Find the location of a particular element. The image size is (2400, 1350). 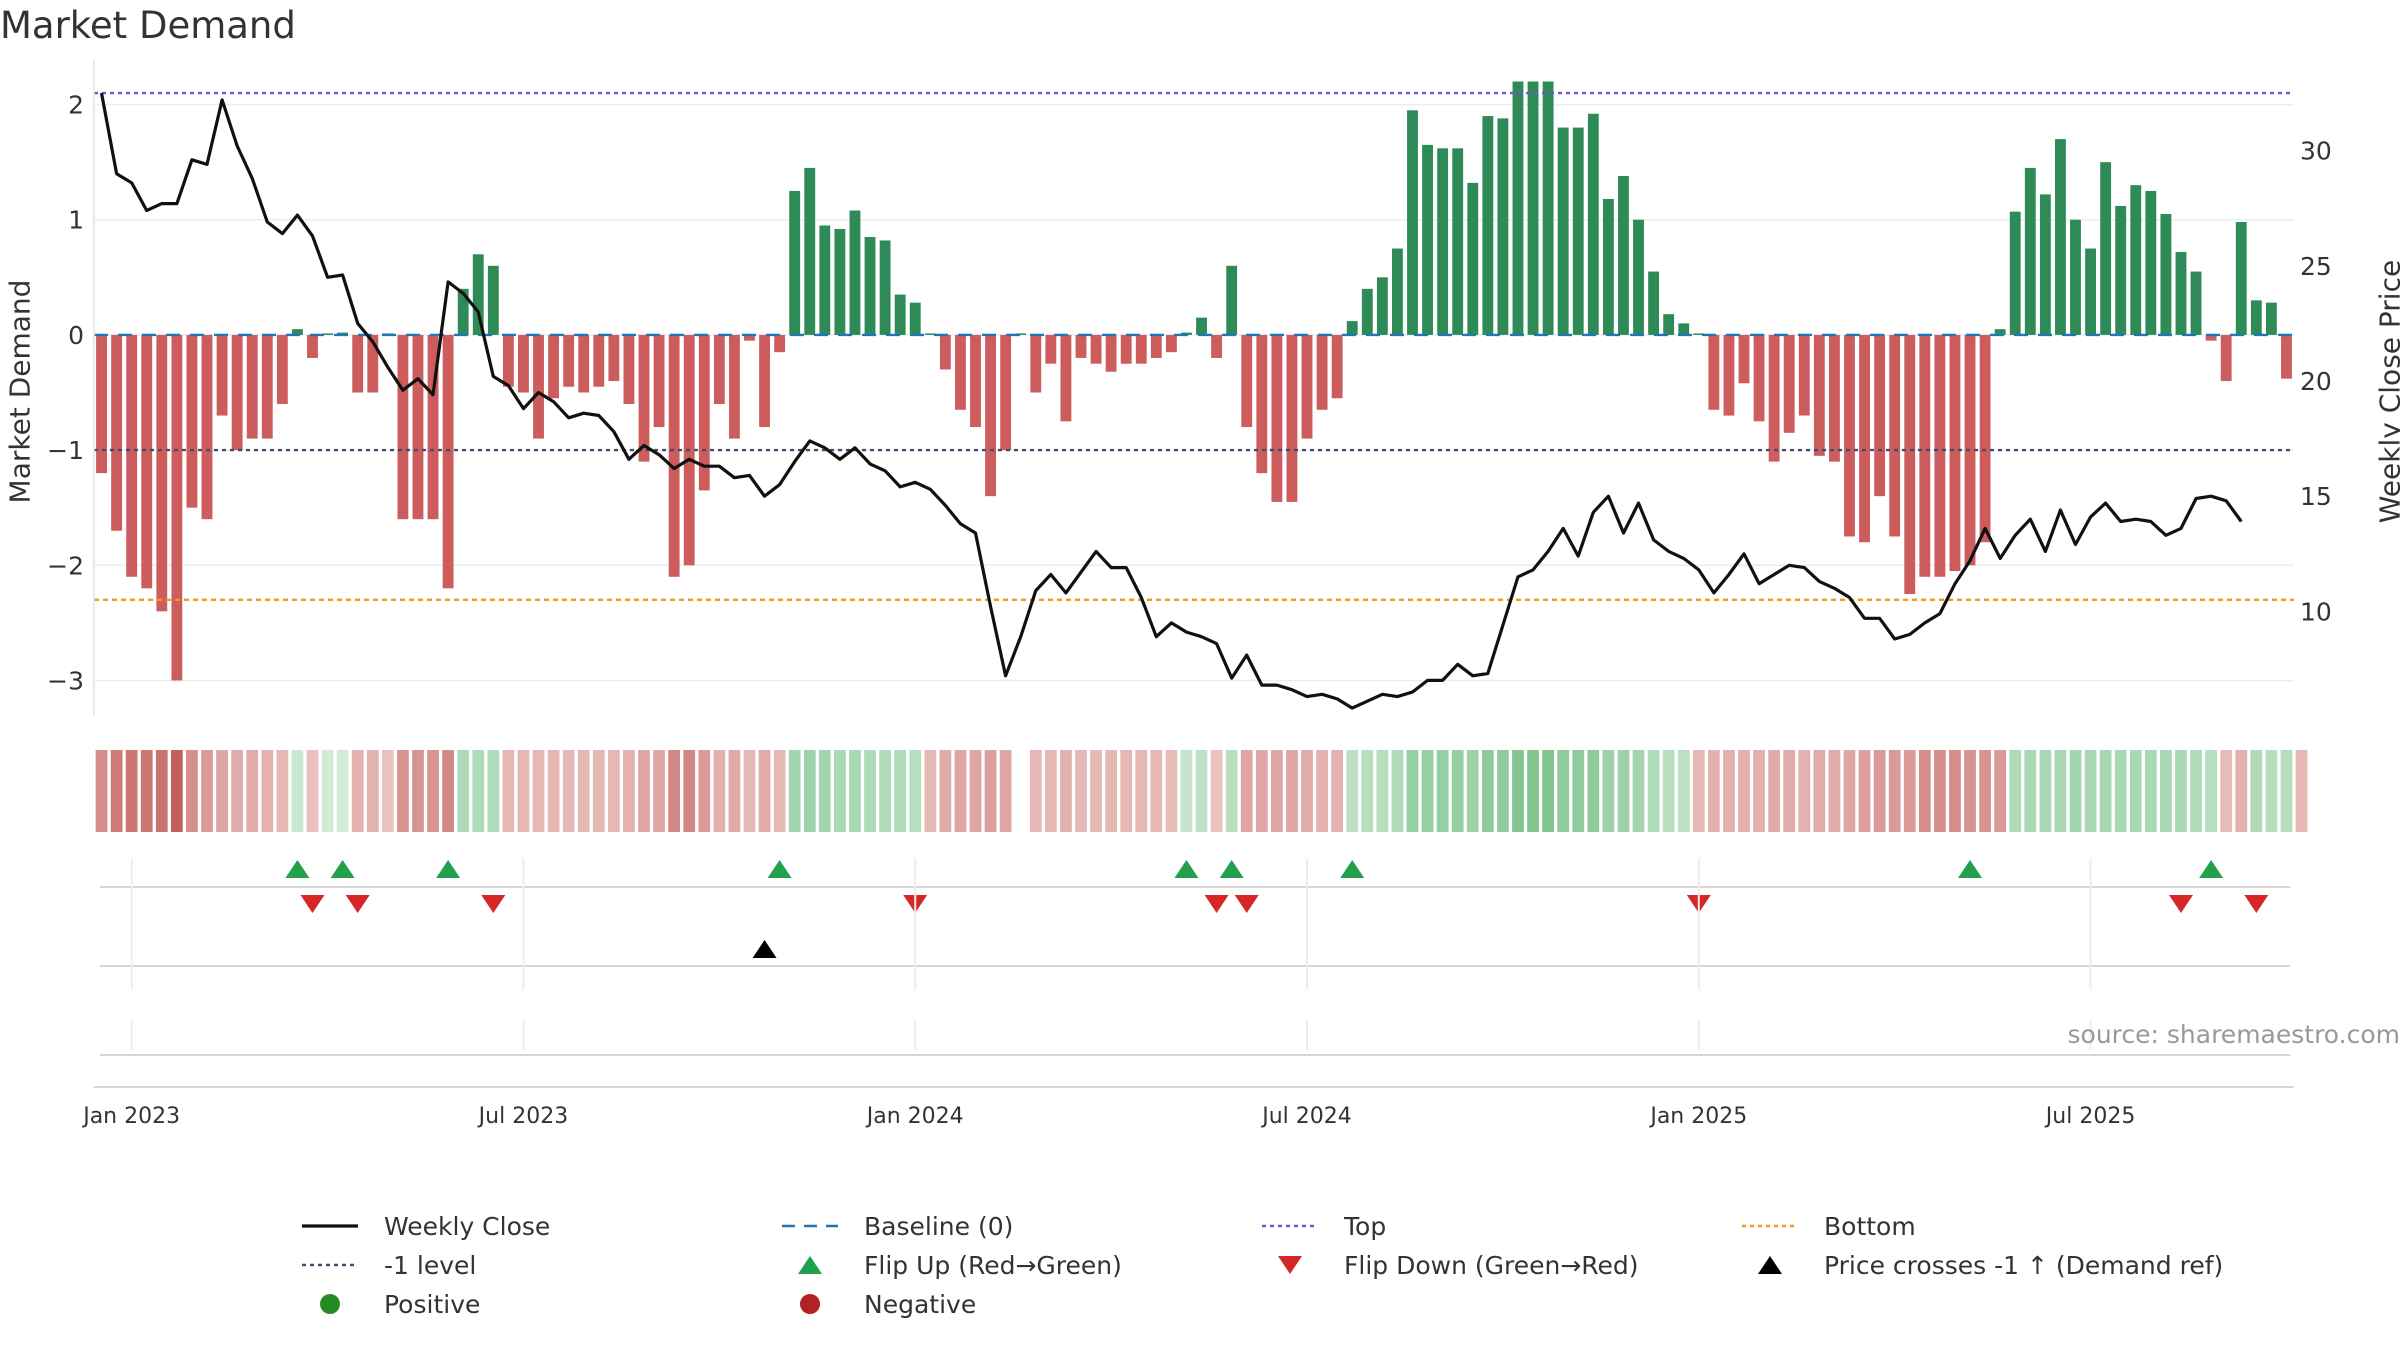

x-tick-label: Jul 2023 is located at coordinates (523, 1116).